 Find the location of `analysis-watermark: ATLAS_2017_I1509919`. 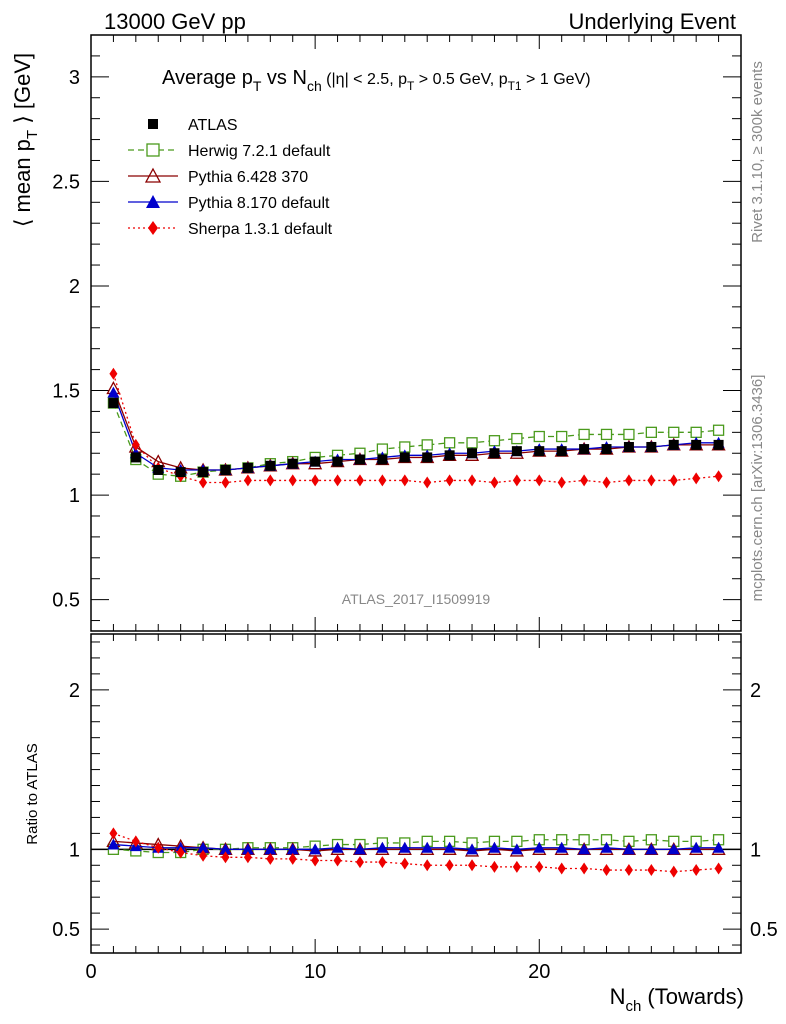

analysis-watermark: ATLAS_2017_I1509919 is located at coordinates (416, 599).